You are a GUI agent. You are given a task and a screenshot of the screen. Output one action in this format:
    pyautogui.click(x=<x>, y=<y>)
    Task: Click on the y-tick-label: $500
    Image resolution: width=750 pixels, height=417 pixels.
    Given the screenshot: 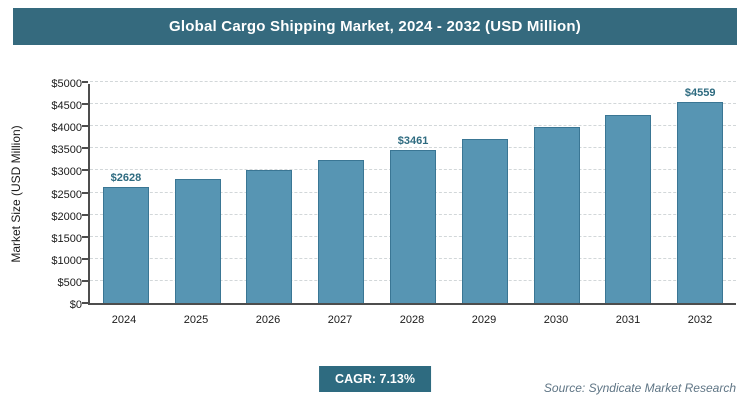 What is the action you would take?
    pyautogui.click(x=69, y=282)
    